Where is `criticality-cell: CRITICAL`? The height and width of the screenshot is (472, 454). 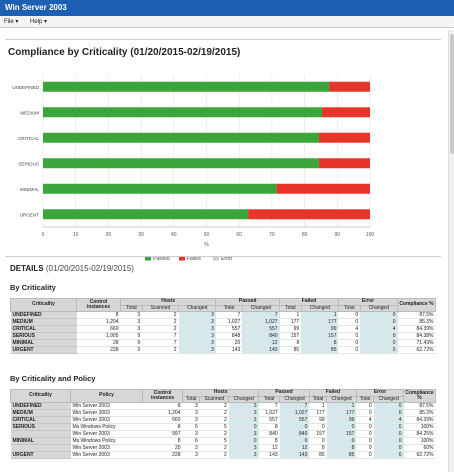 criticality-cell: CRITICAL is located at coordinates (40, 420).